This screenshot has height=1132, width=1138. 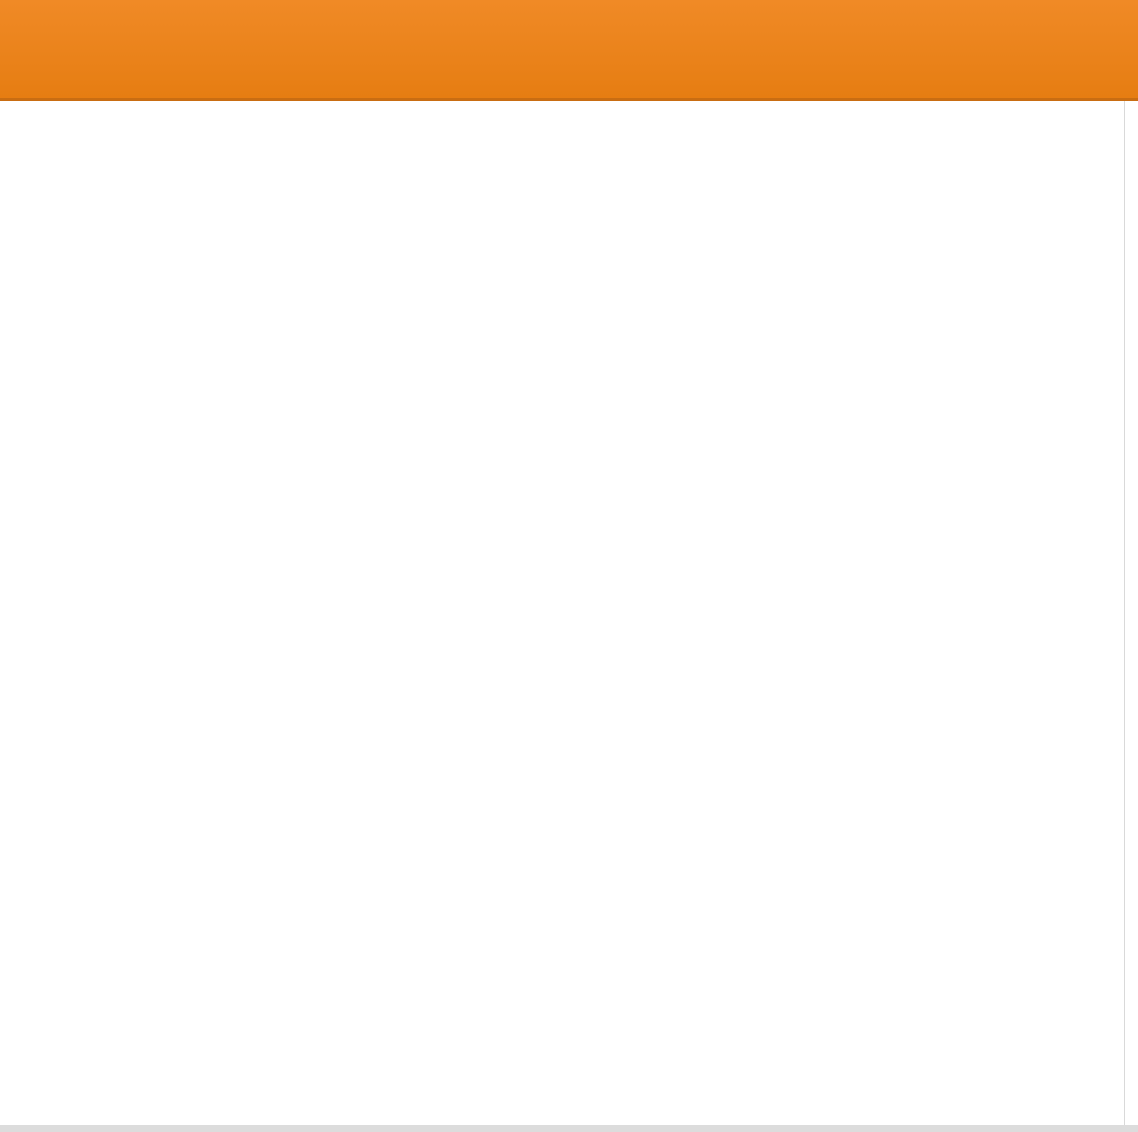 What do you see at coordinates (569, 1128) in the screenshot?
I see `bottom-strip` at bounding box center [569, 1128].